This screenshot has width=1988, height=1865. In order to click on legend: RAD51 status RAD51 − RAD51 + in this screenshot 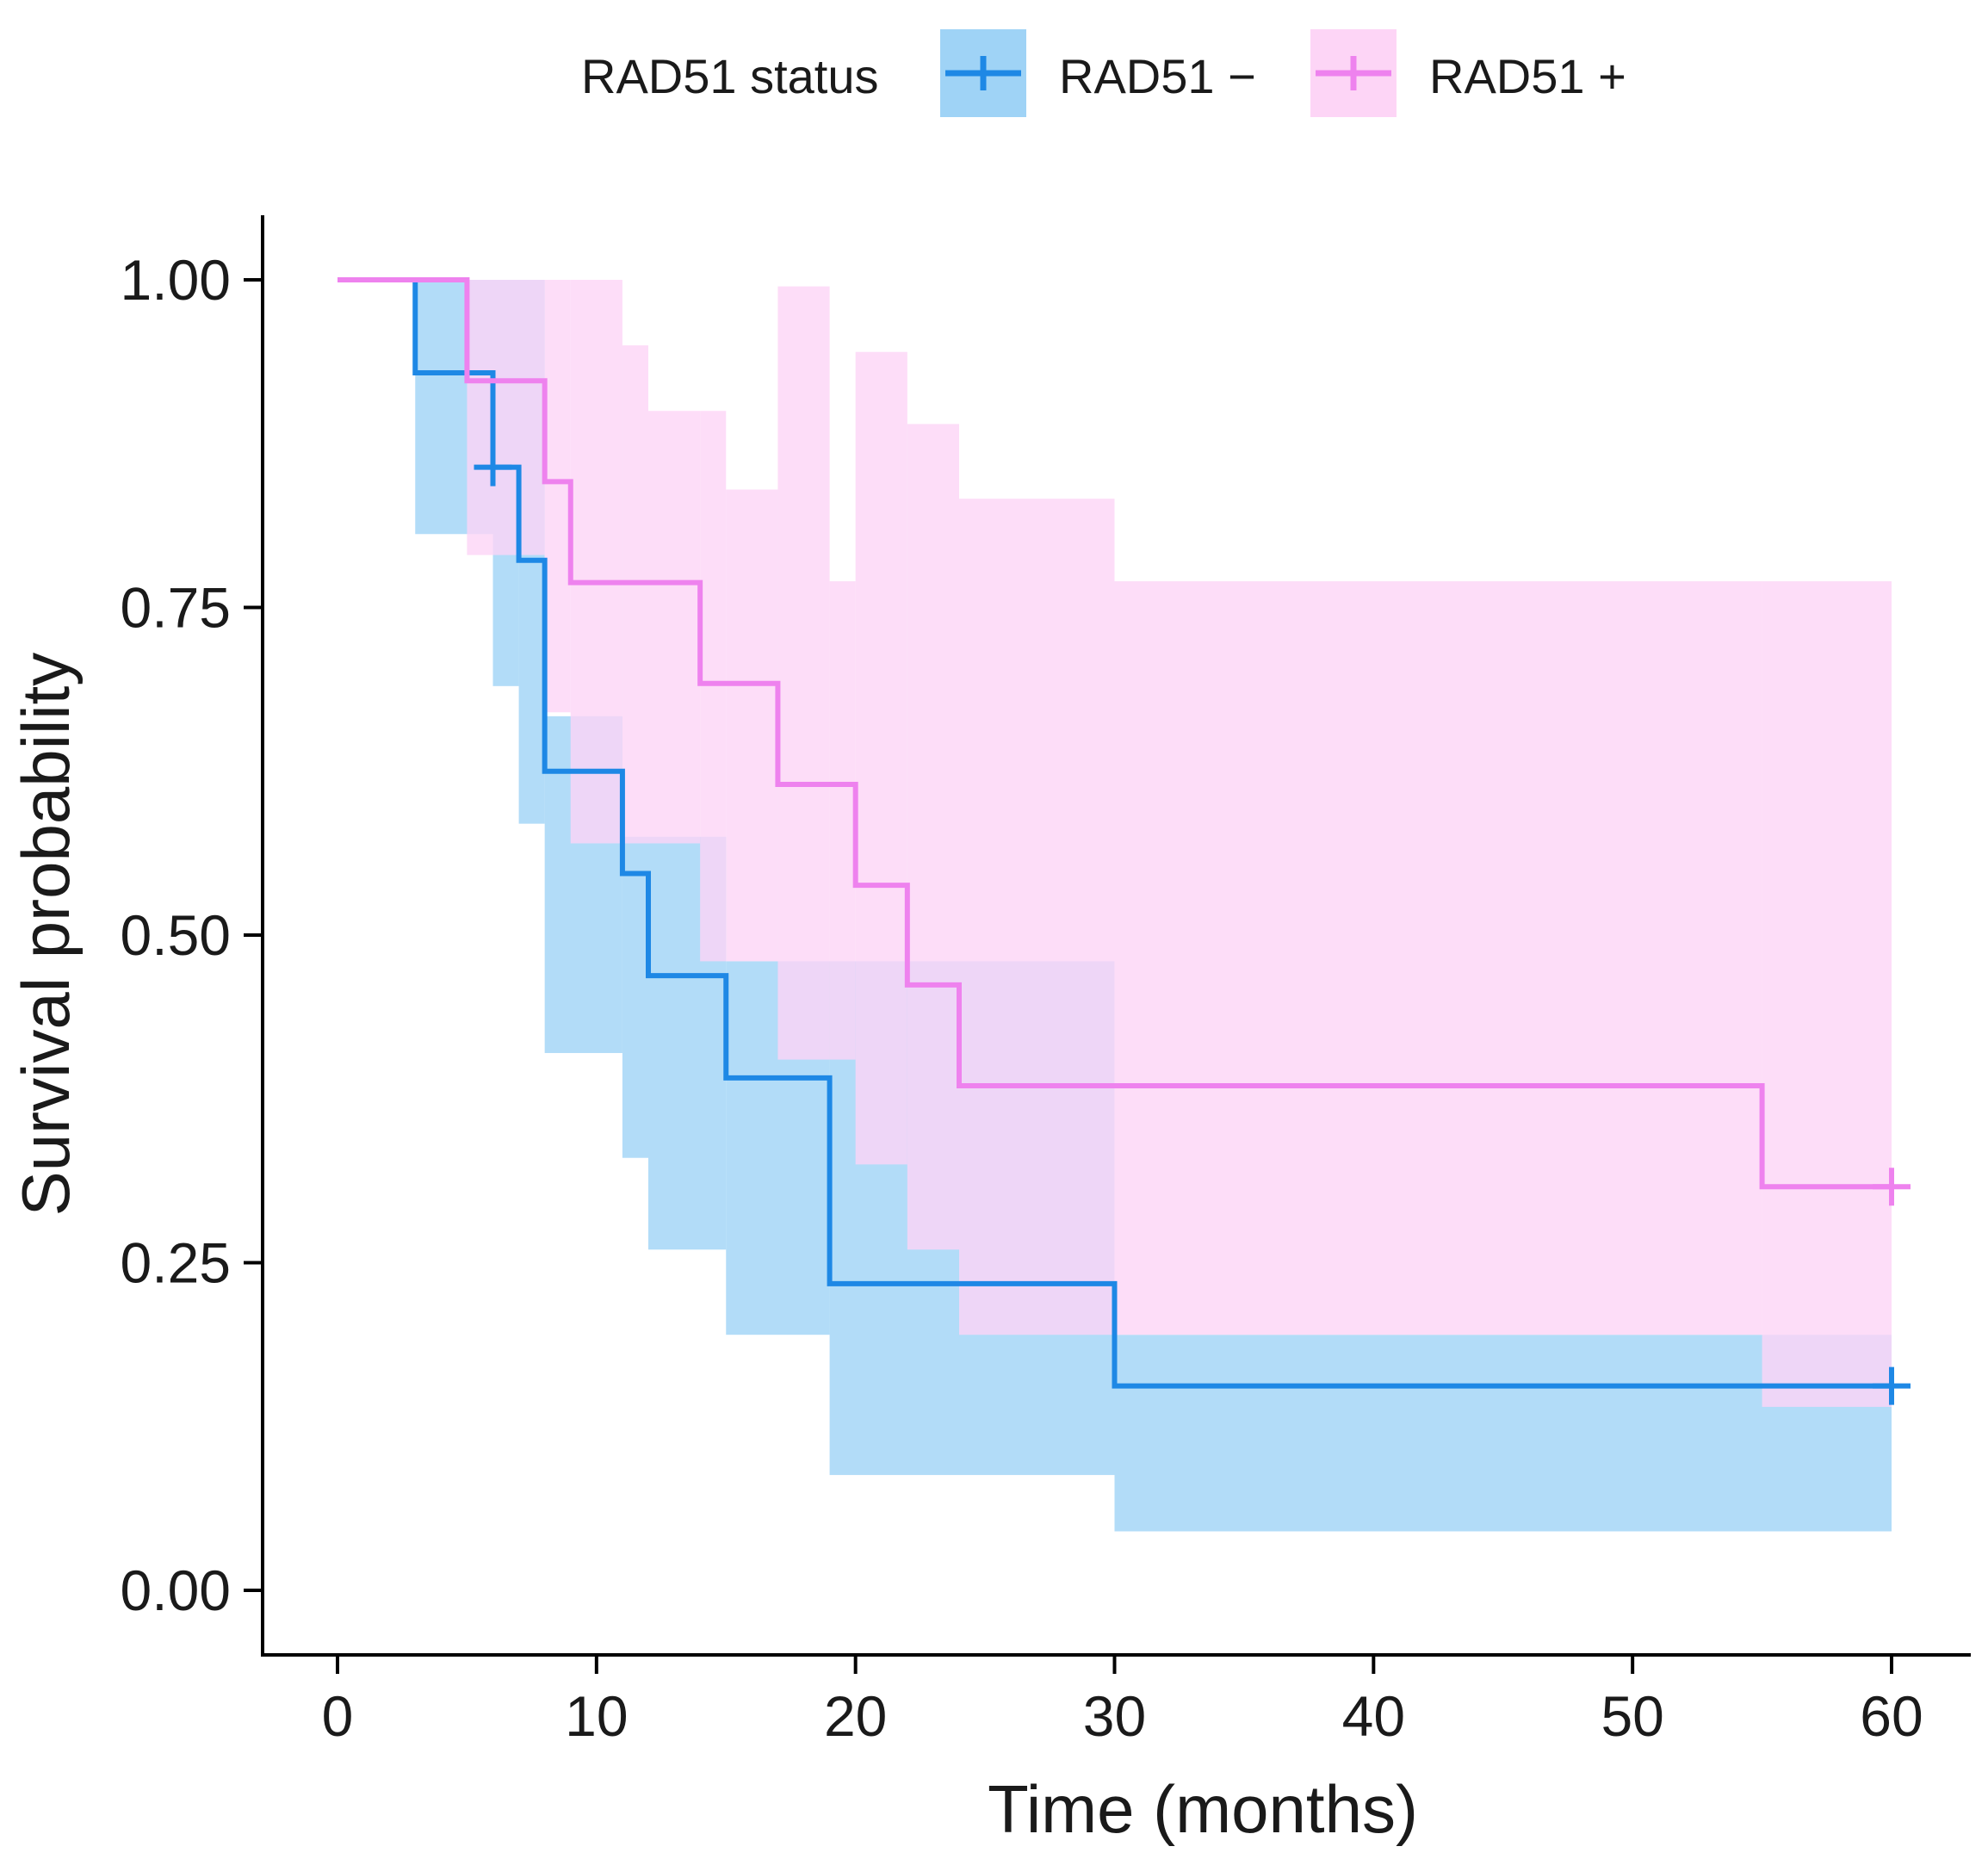, I will do `click(1104, 73)`.